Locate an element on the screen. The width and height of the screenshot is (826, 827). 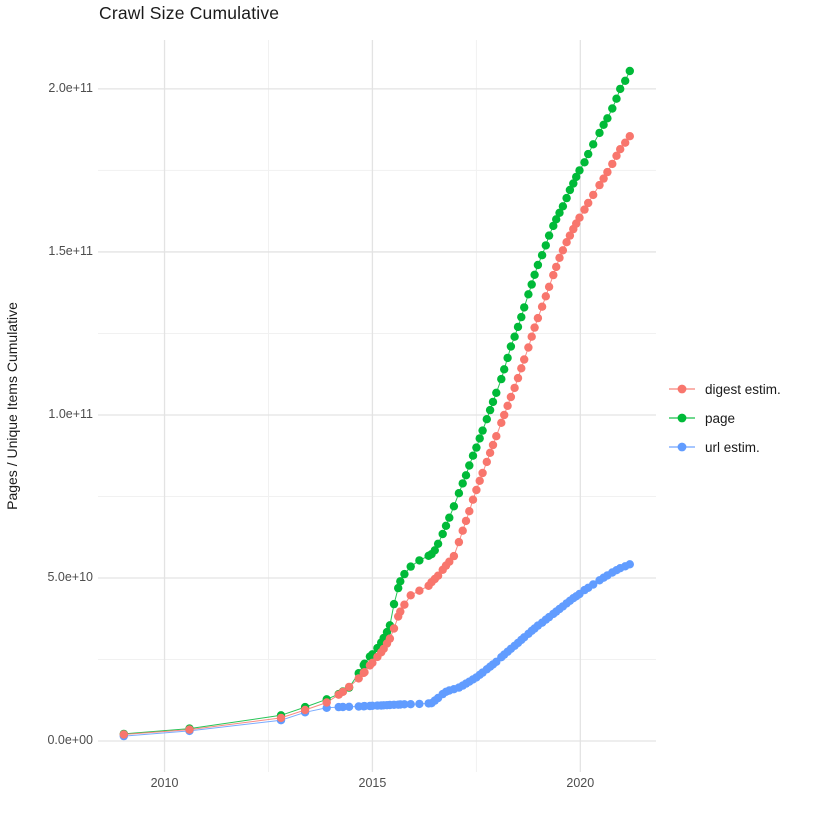
y-tick-label: 5.0e+10 is located at coordinates (70, 576).